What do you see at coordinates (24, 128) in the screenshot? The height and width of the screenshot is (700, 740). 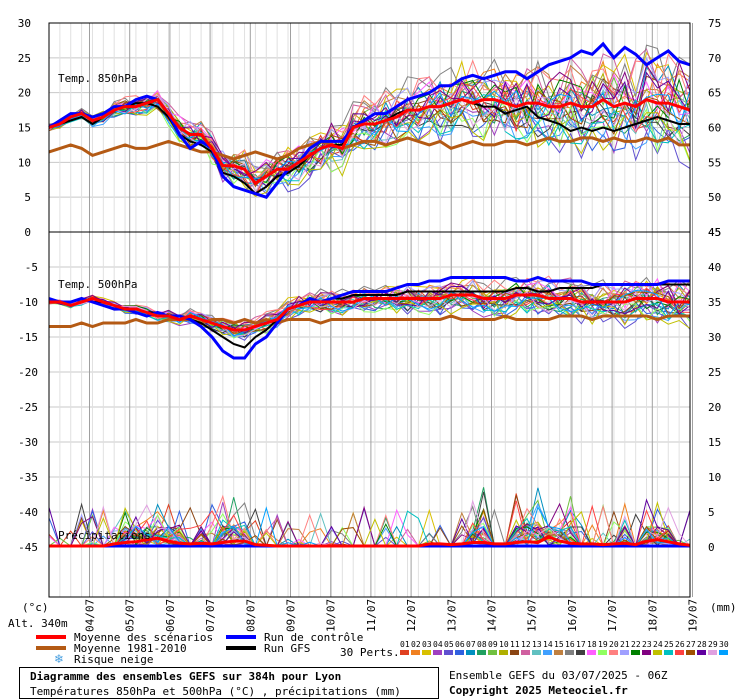 I see `y-tick-left-850: 15` at bounding box center [24, 128].